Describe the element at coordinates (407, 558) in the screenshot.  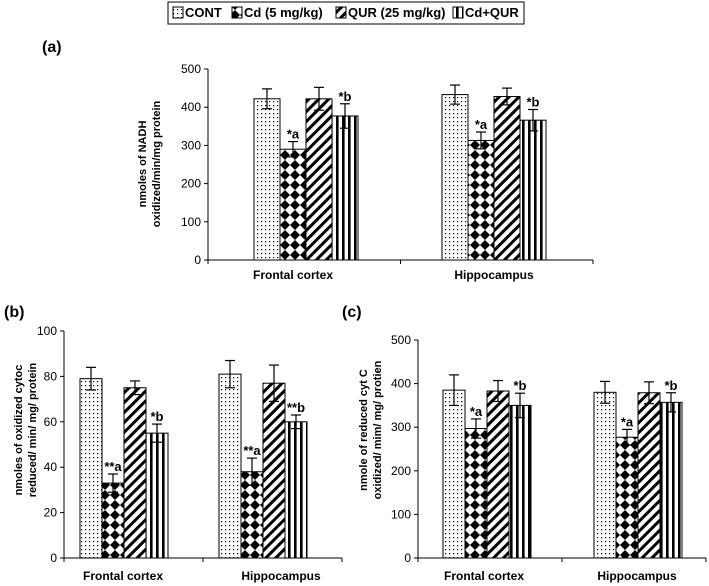
I see `panel-c-ytick-label: 0` at that location.